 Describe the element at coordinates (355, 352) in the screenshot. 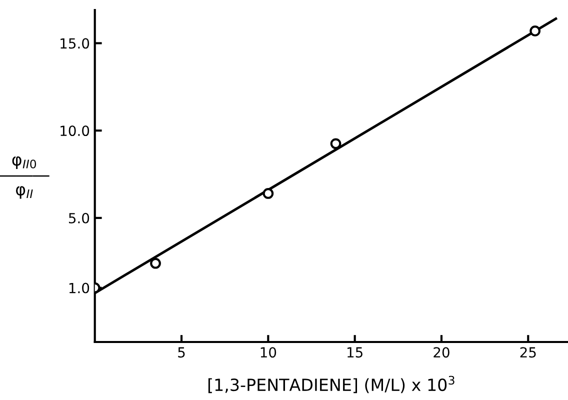

I see `x-tick-label: 15` at that location.